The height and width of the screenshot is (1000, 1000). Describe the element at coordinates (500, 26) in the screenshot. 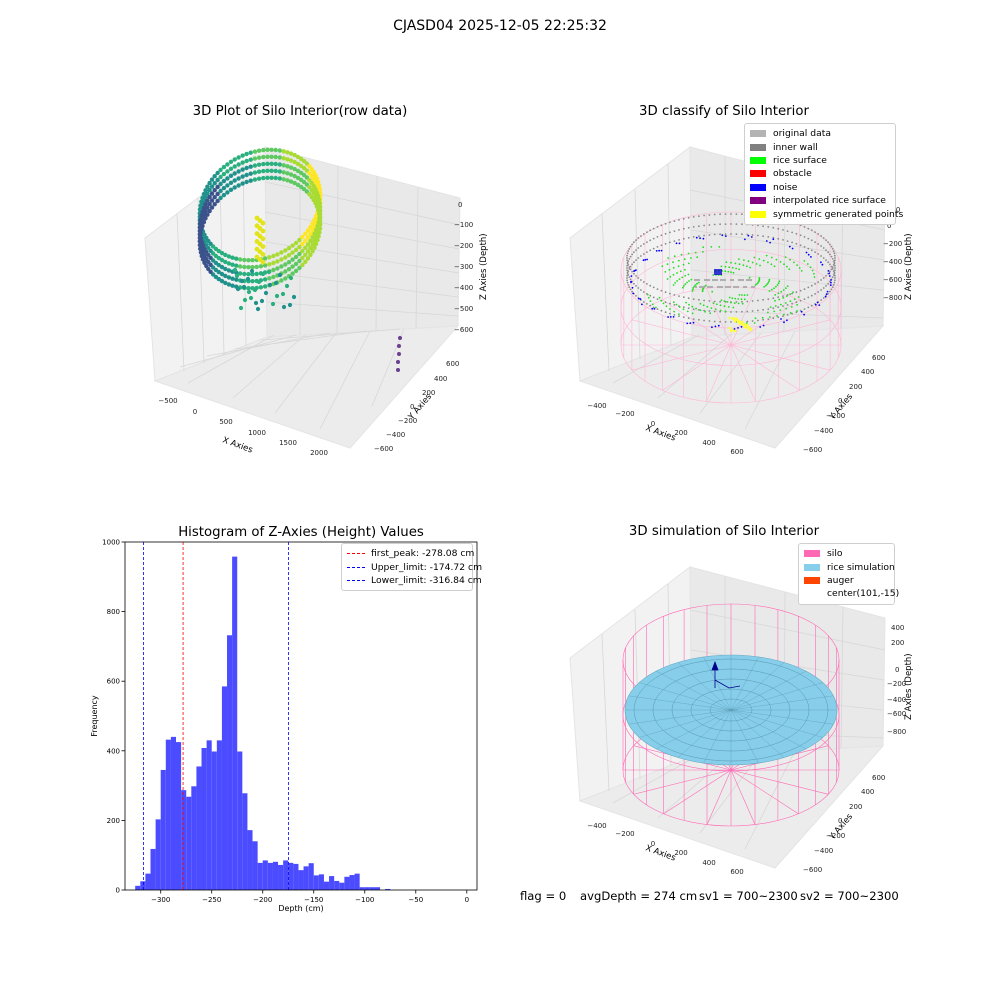

I see `figure-suptitle: CJASD04 2025-12-05 22:25:32` at that location.